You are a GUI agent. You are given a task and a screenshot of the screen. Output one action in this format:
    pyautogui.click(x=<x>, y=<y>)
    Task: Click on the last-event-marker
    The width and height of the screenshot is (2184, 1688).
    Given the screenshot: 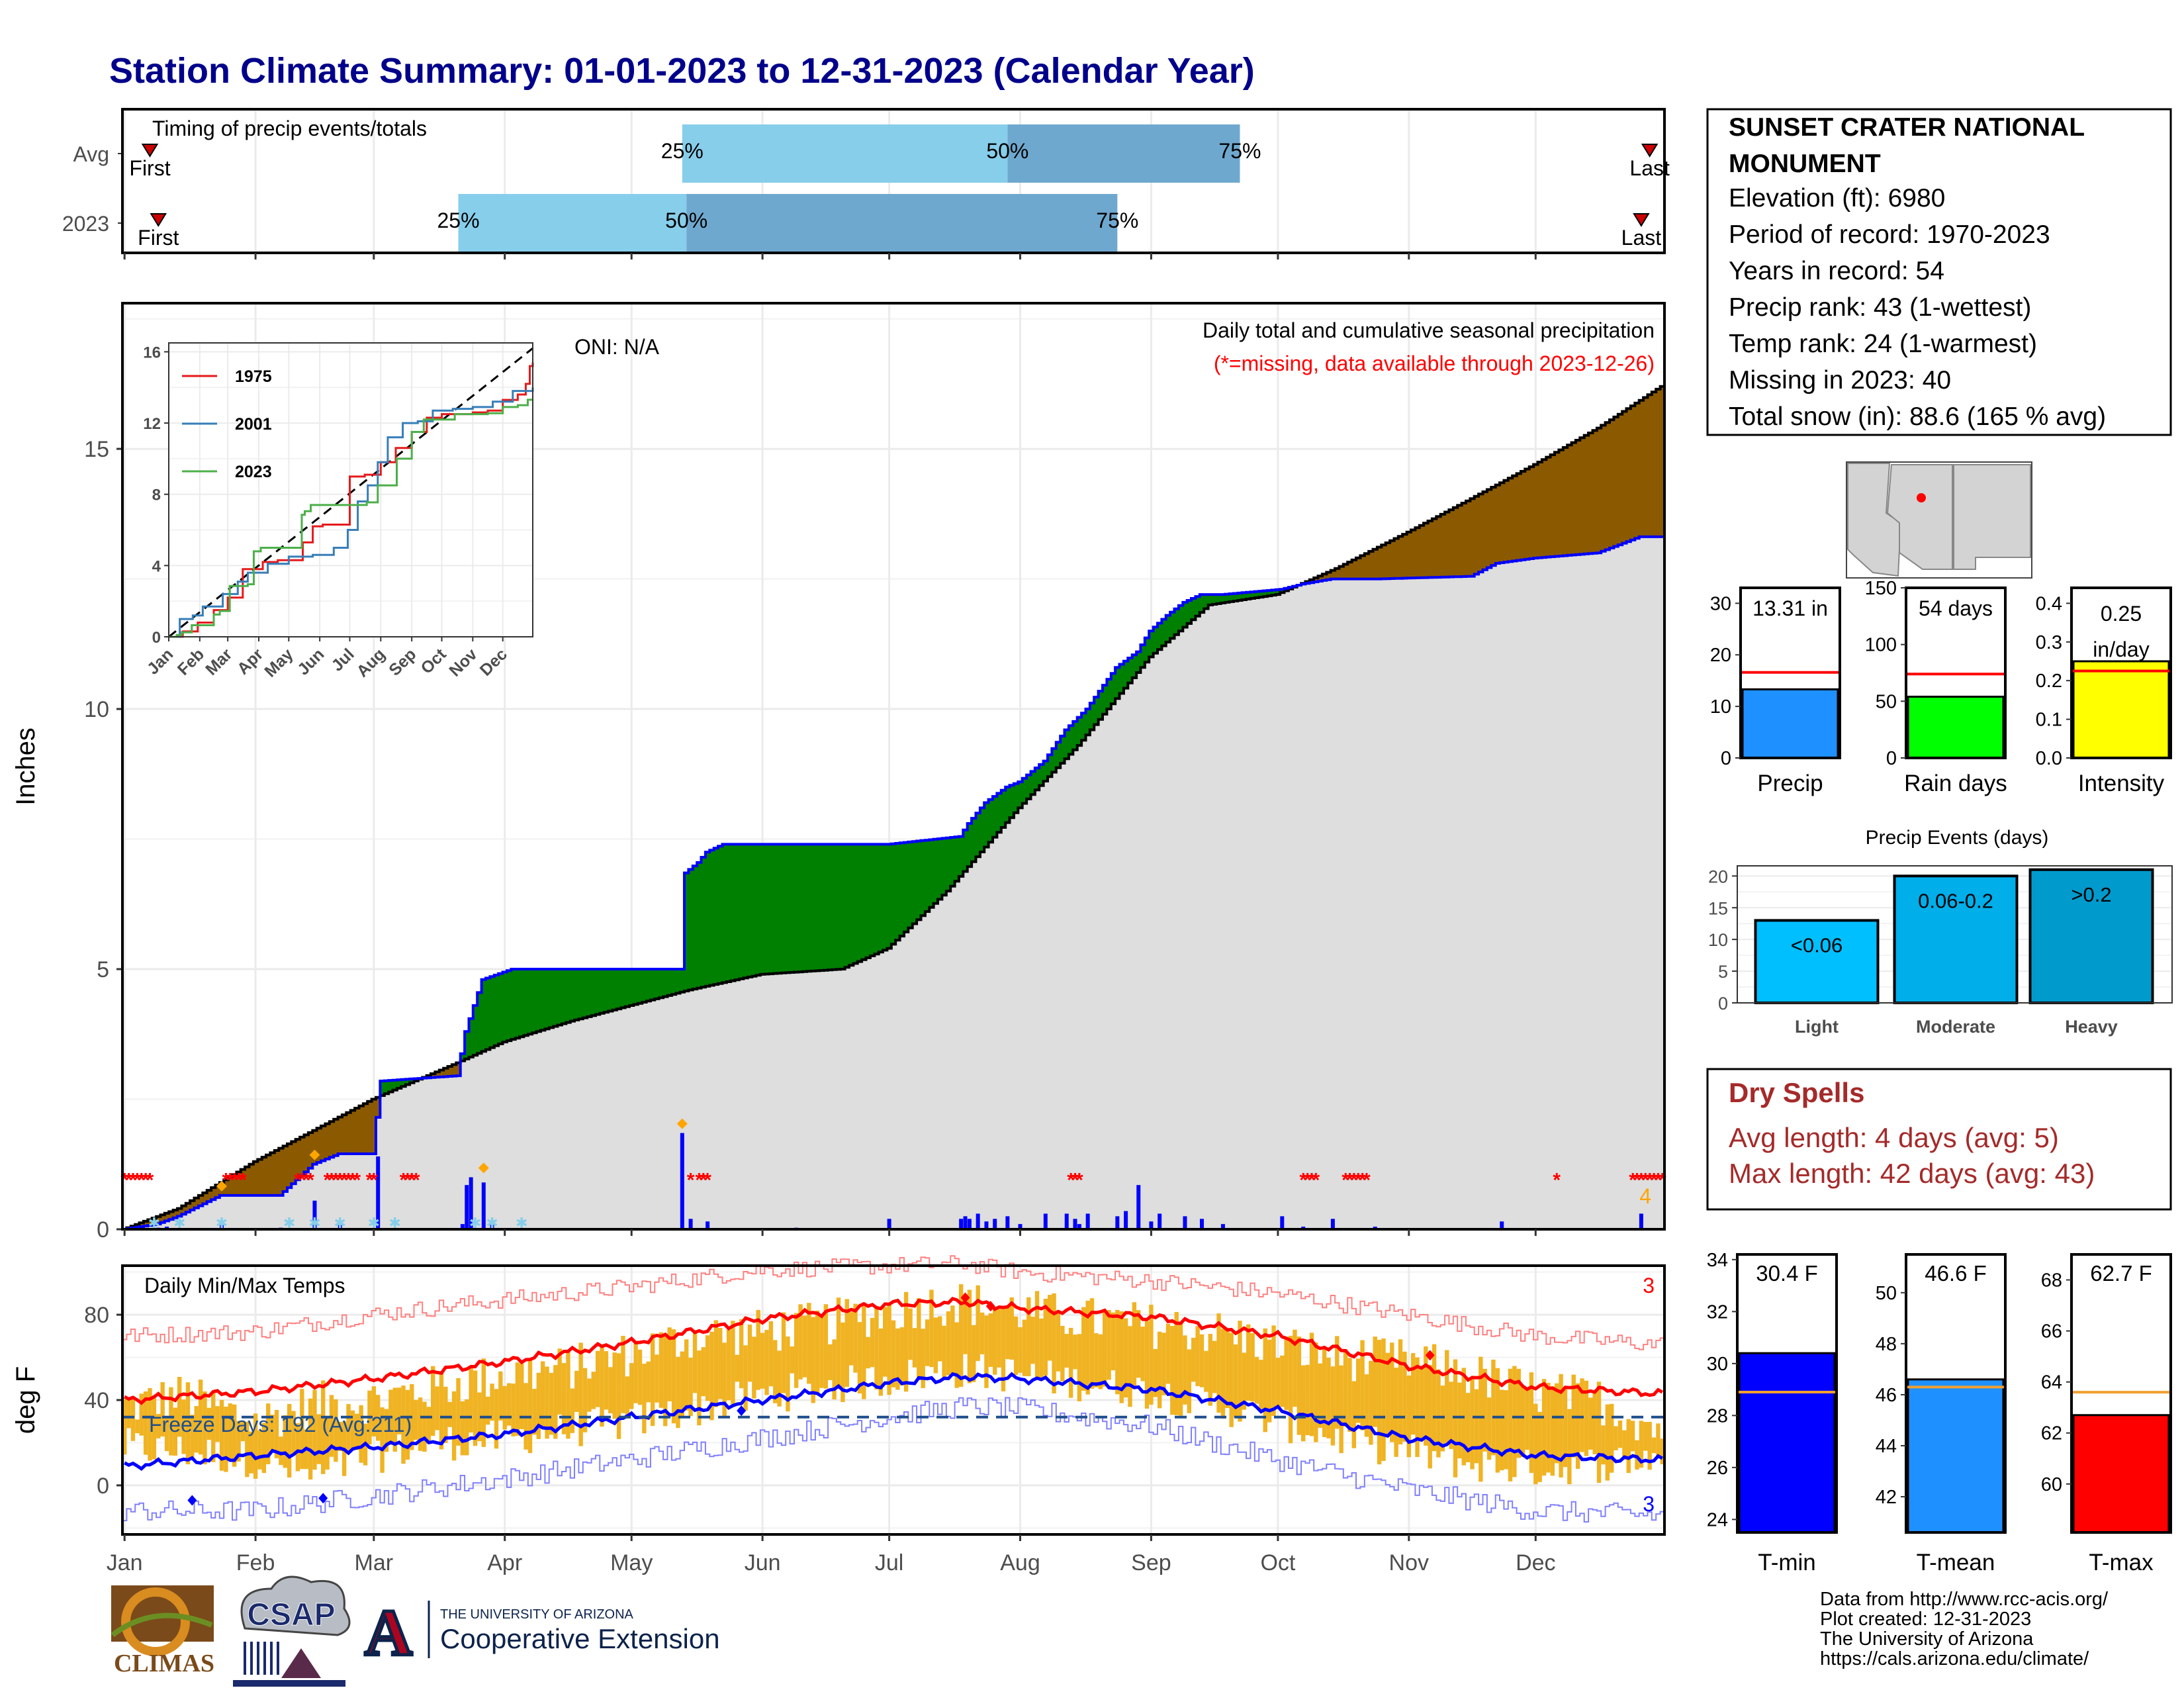 What is the action you would take?
    pyautogui.click(x=1641, y=220)
    